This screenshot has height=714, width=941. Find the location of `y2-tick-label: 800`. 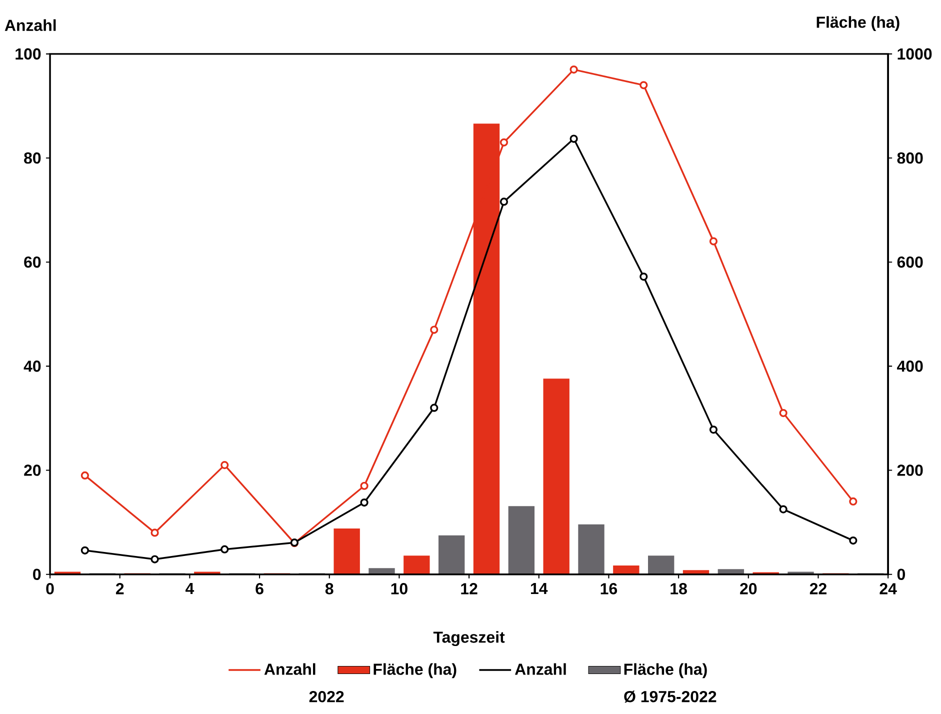

y2-tick-label: 800 is located at coordinates (910, 158).